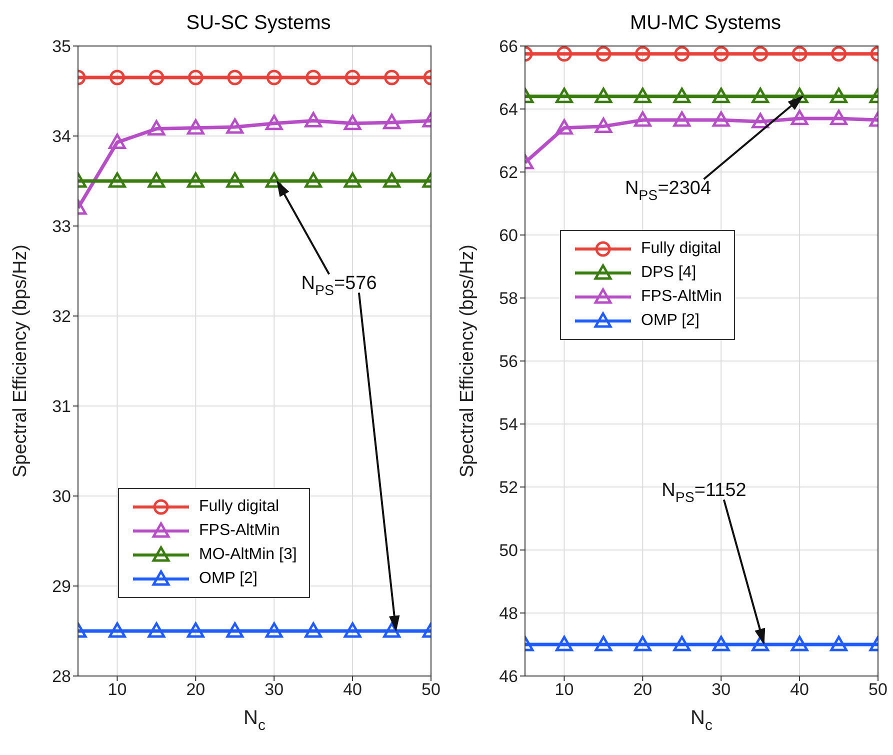 This screenshot has height=755, width=893. I want to click on y-tick-label: 28, so click(61, 676).